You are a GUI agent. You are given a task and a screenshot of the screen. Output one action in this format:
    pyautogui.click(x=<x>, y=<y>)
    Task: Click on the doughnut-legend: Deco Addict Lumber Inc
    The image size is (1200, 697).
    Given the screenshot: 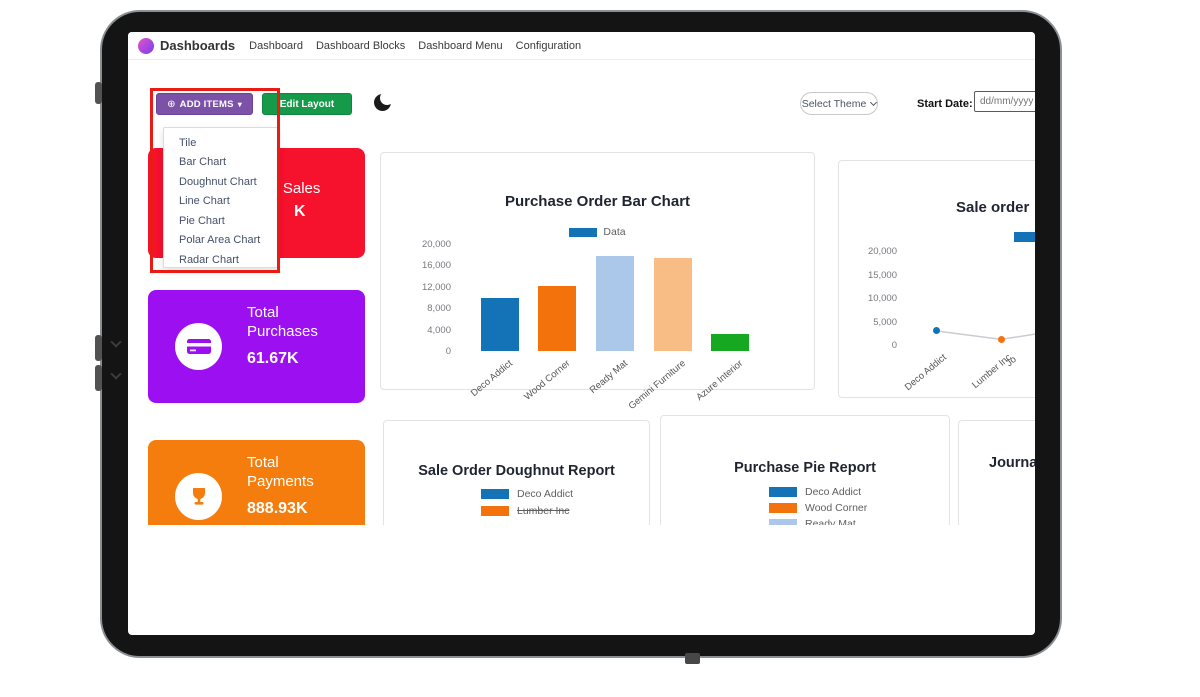 What is the action you would take?
    pyautogui.click(x=527, y=502)
    